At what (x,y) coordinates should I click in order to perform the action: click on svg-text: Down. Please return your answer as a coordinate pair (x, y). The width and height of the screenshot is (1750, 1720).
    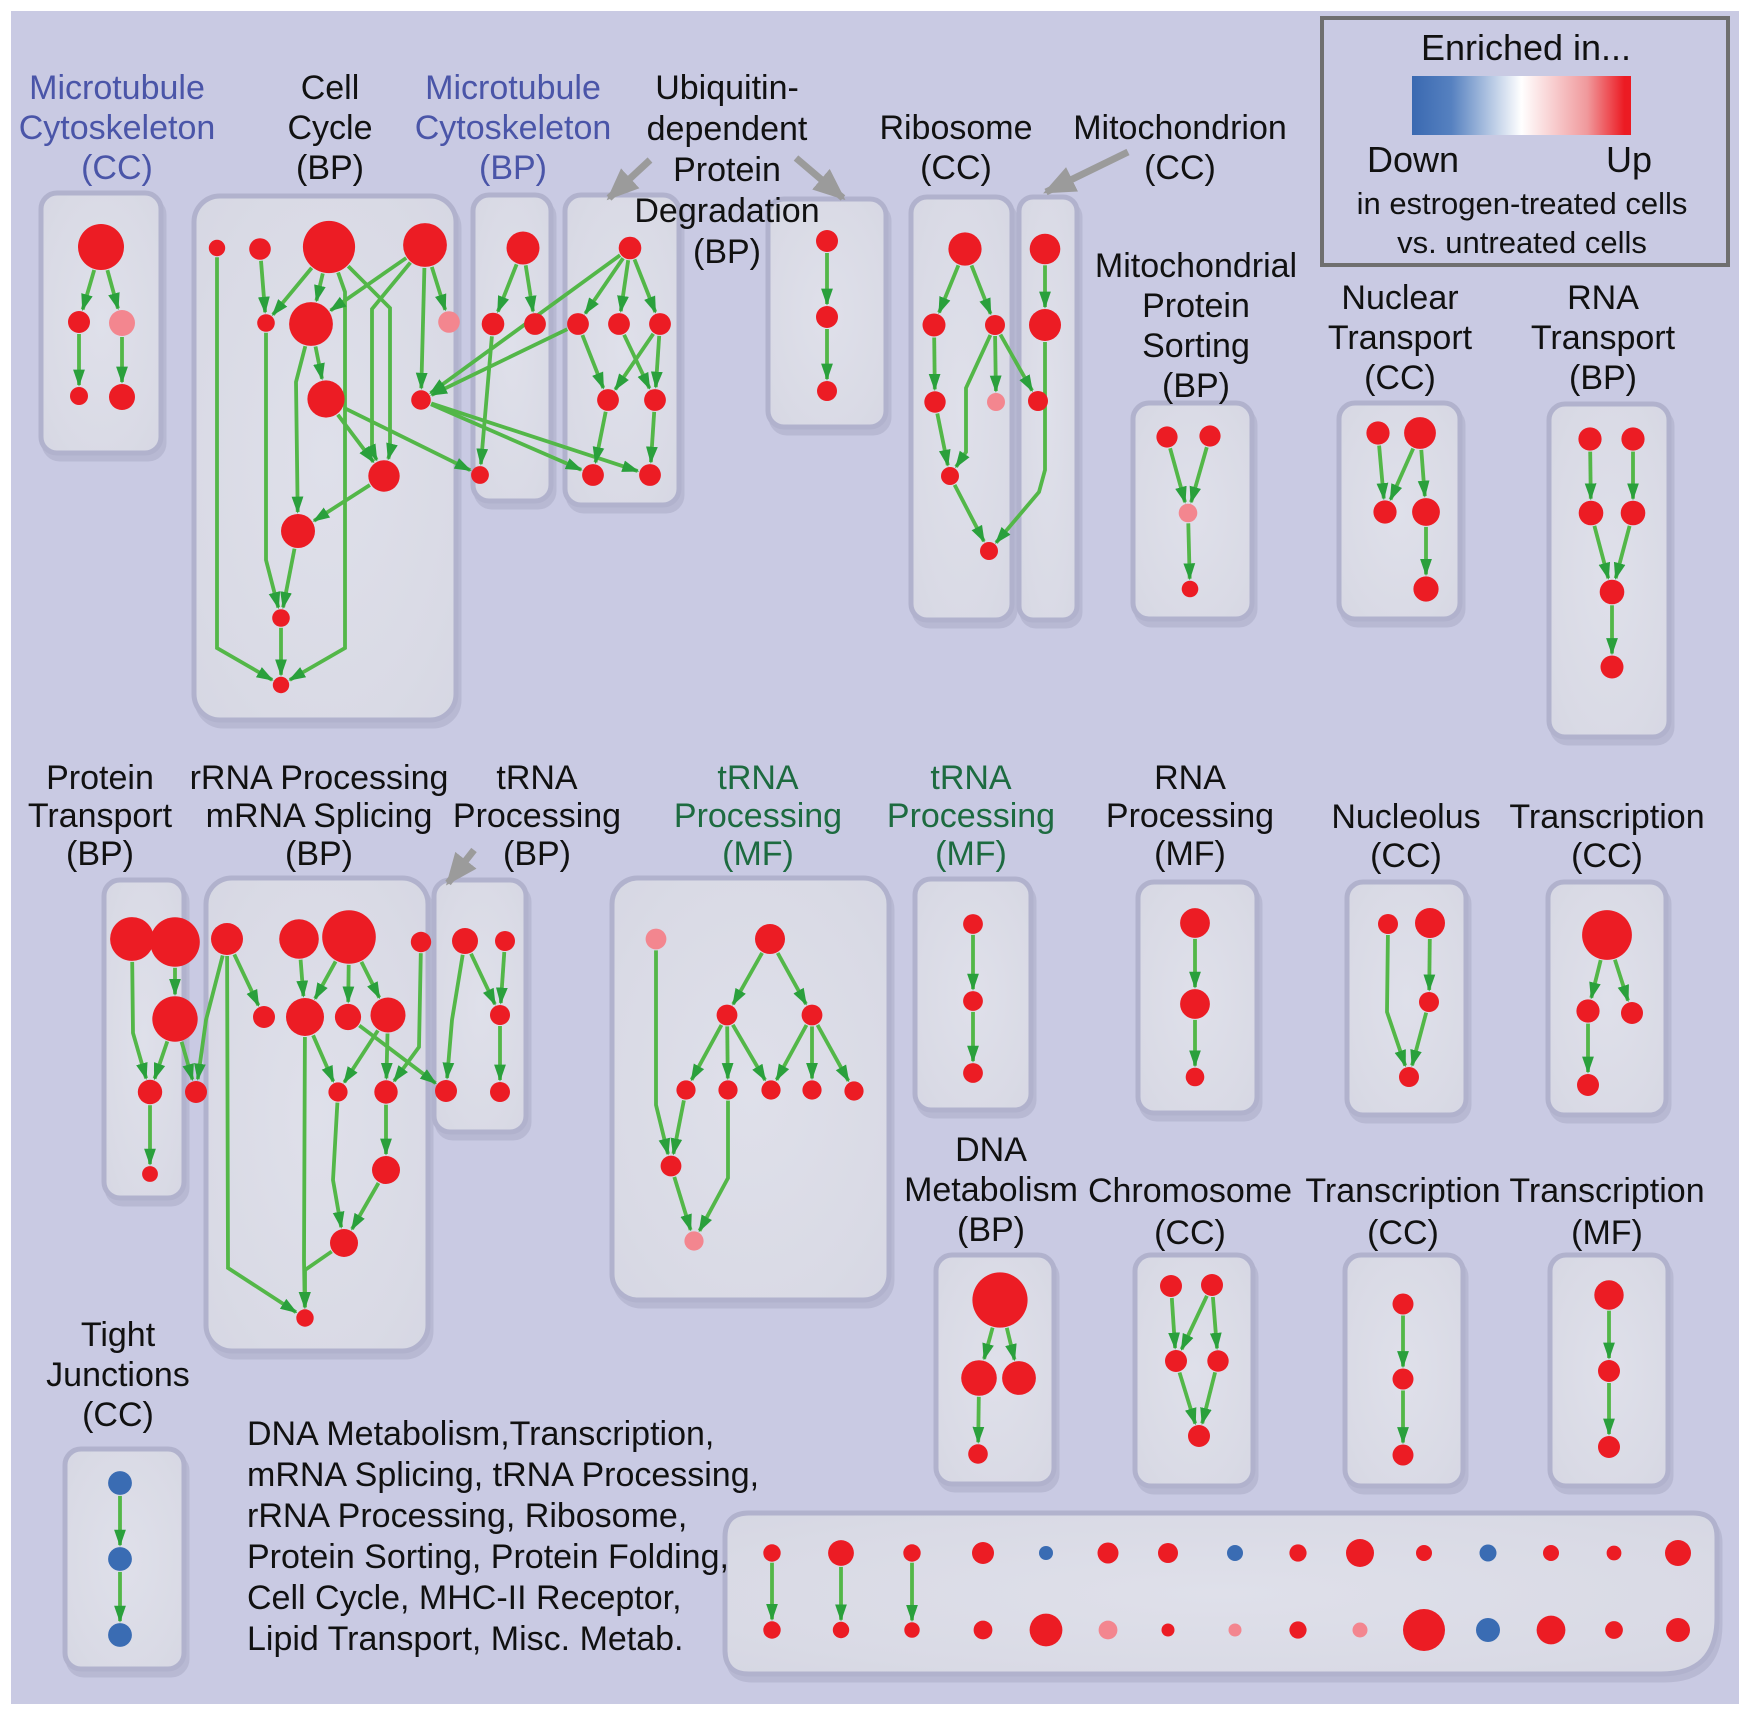
    Looking at the image, I should click on (1413, 159).